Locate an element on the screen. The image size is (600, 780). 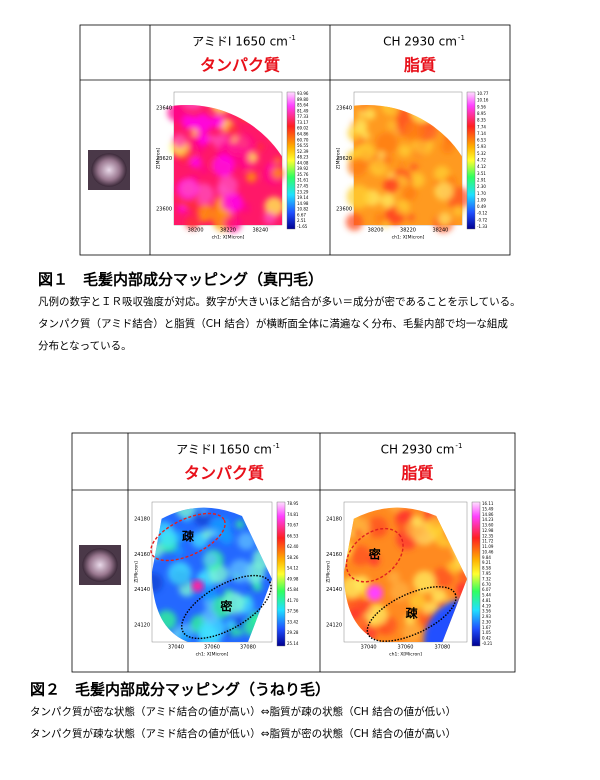
legend-label: 7.95 is located at coordinates (486, 573).